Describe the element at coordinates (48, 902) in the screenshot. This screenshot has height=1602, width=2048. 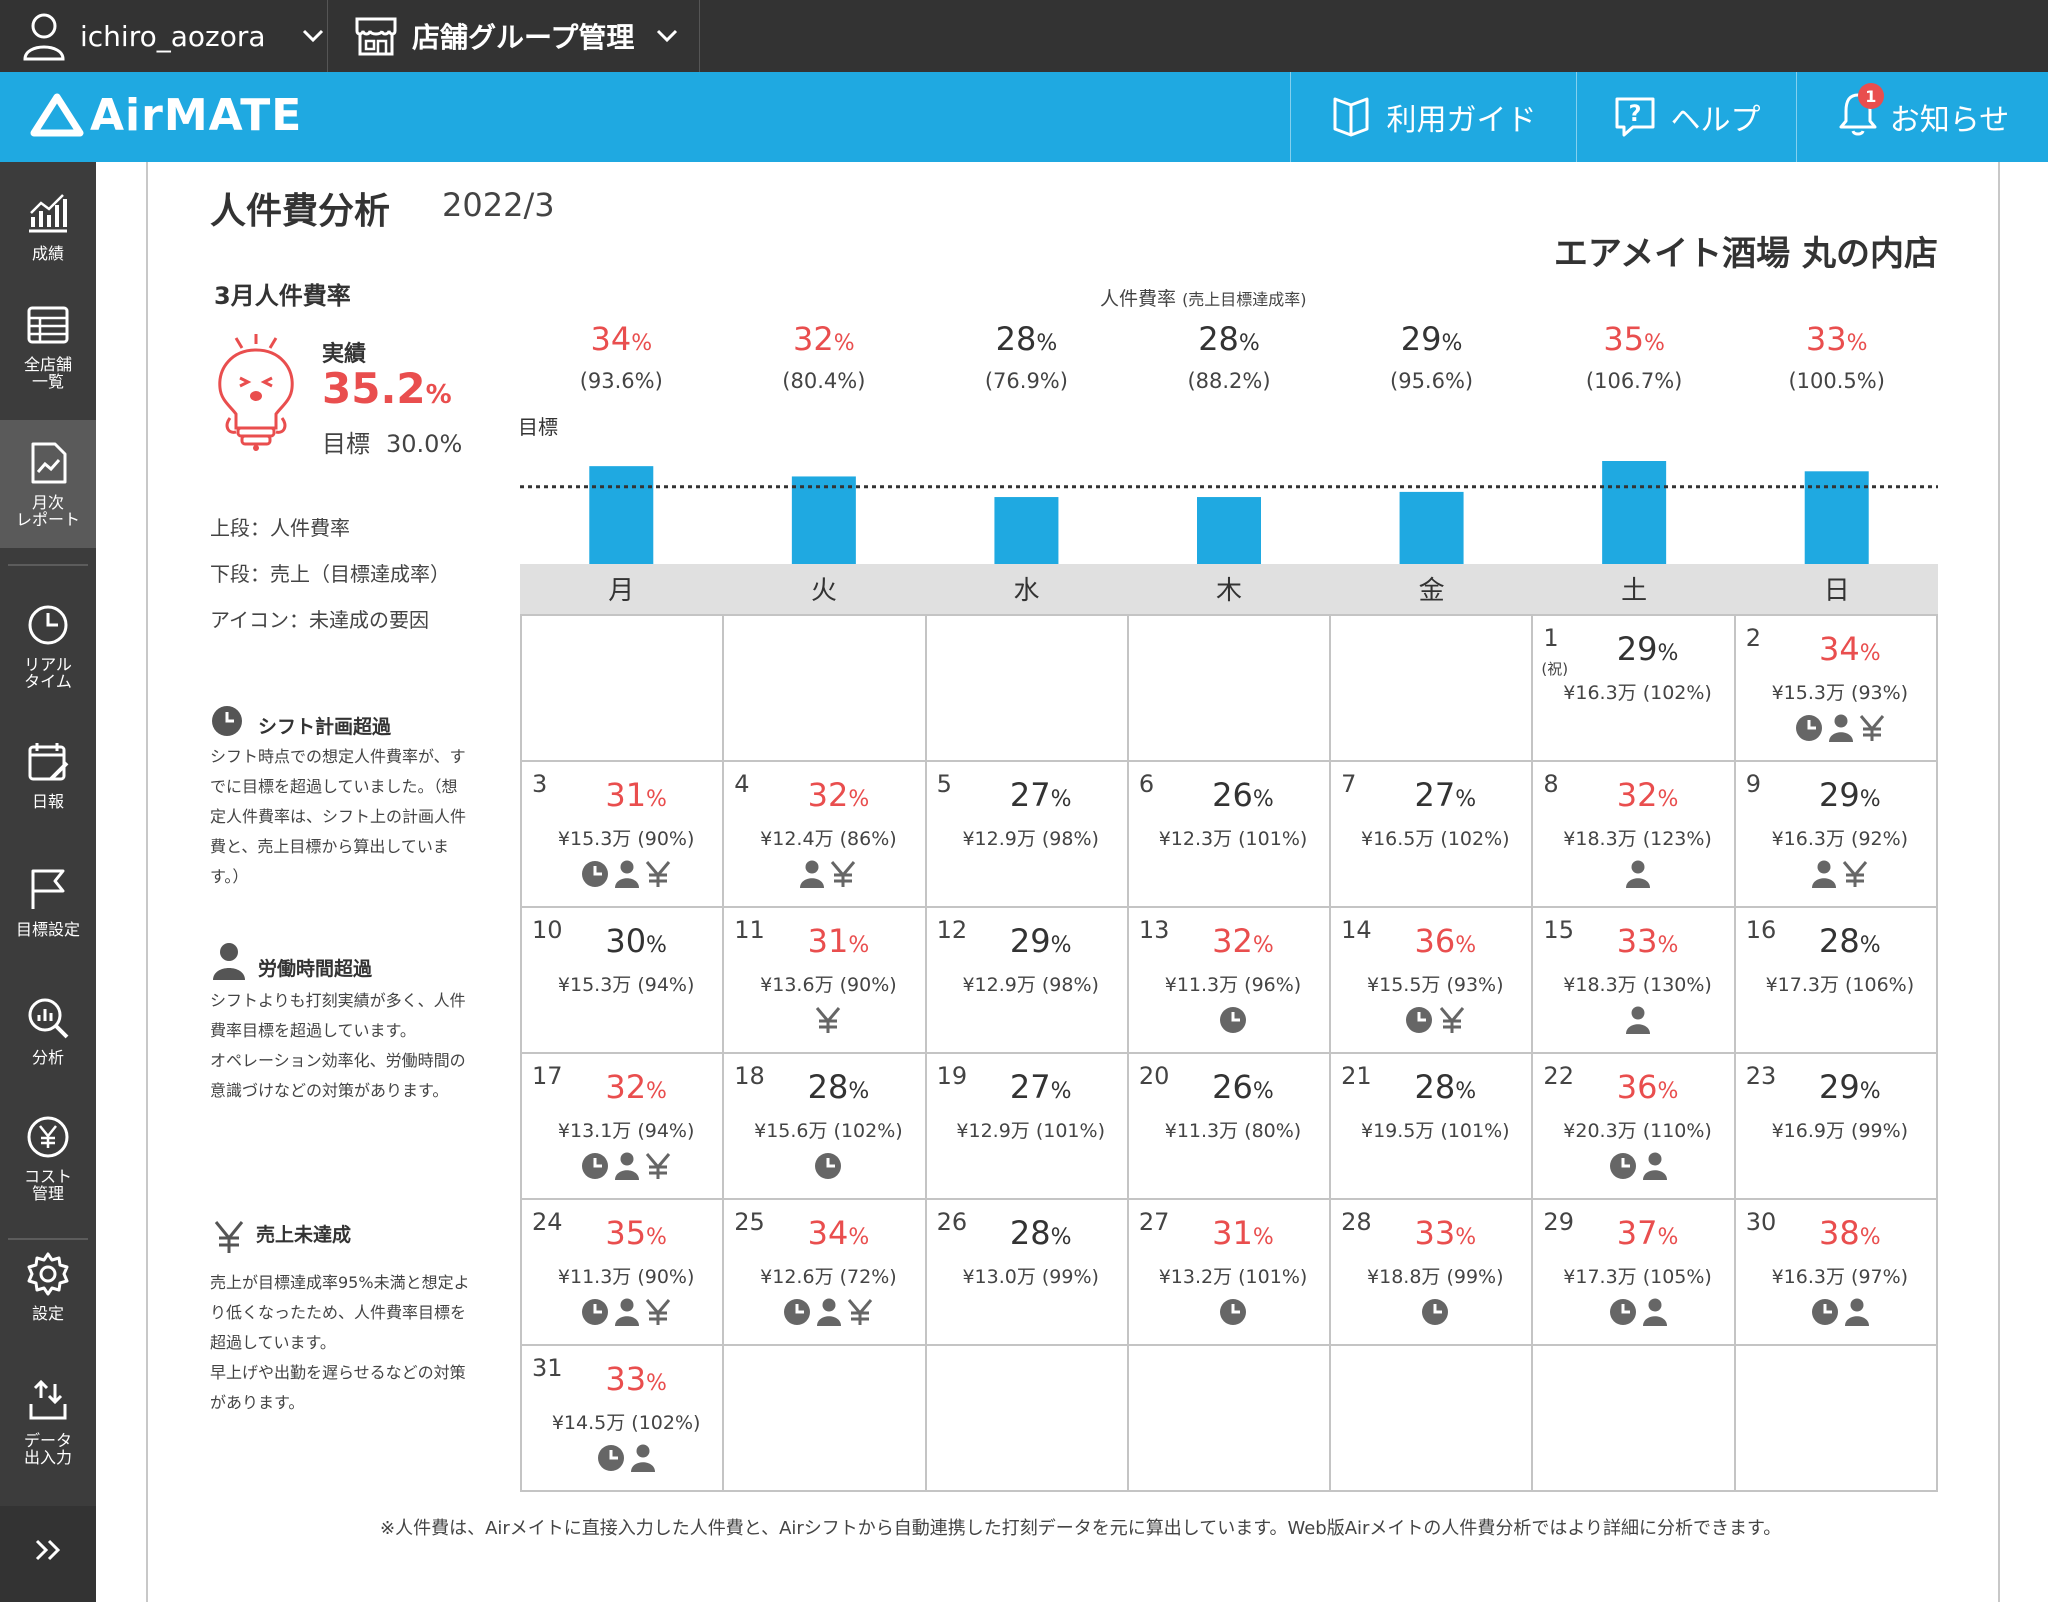
I see `sidebar-item-flag: 目標設定` at that location.